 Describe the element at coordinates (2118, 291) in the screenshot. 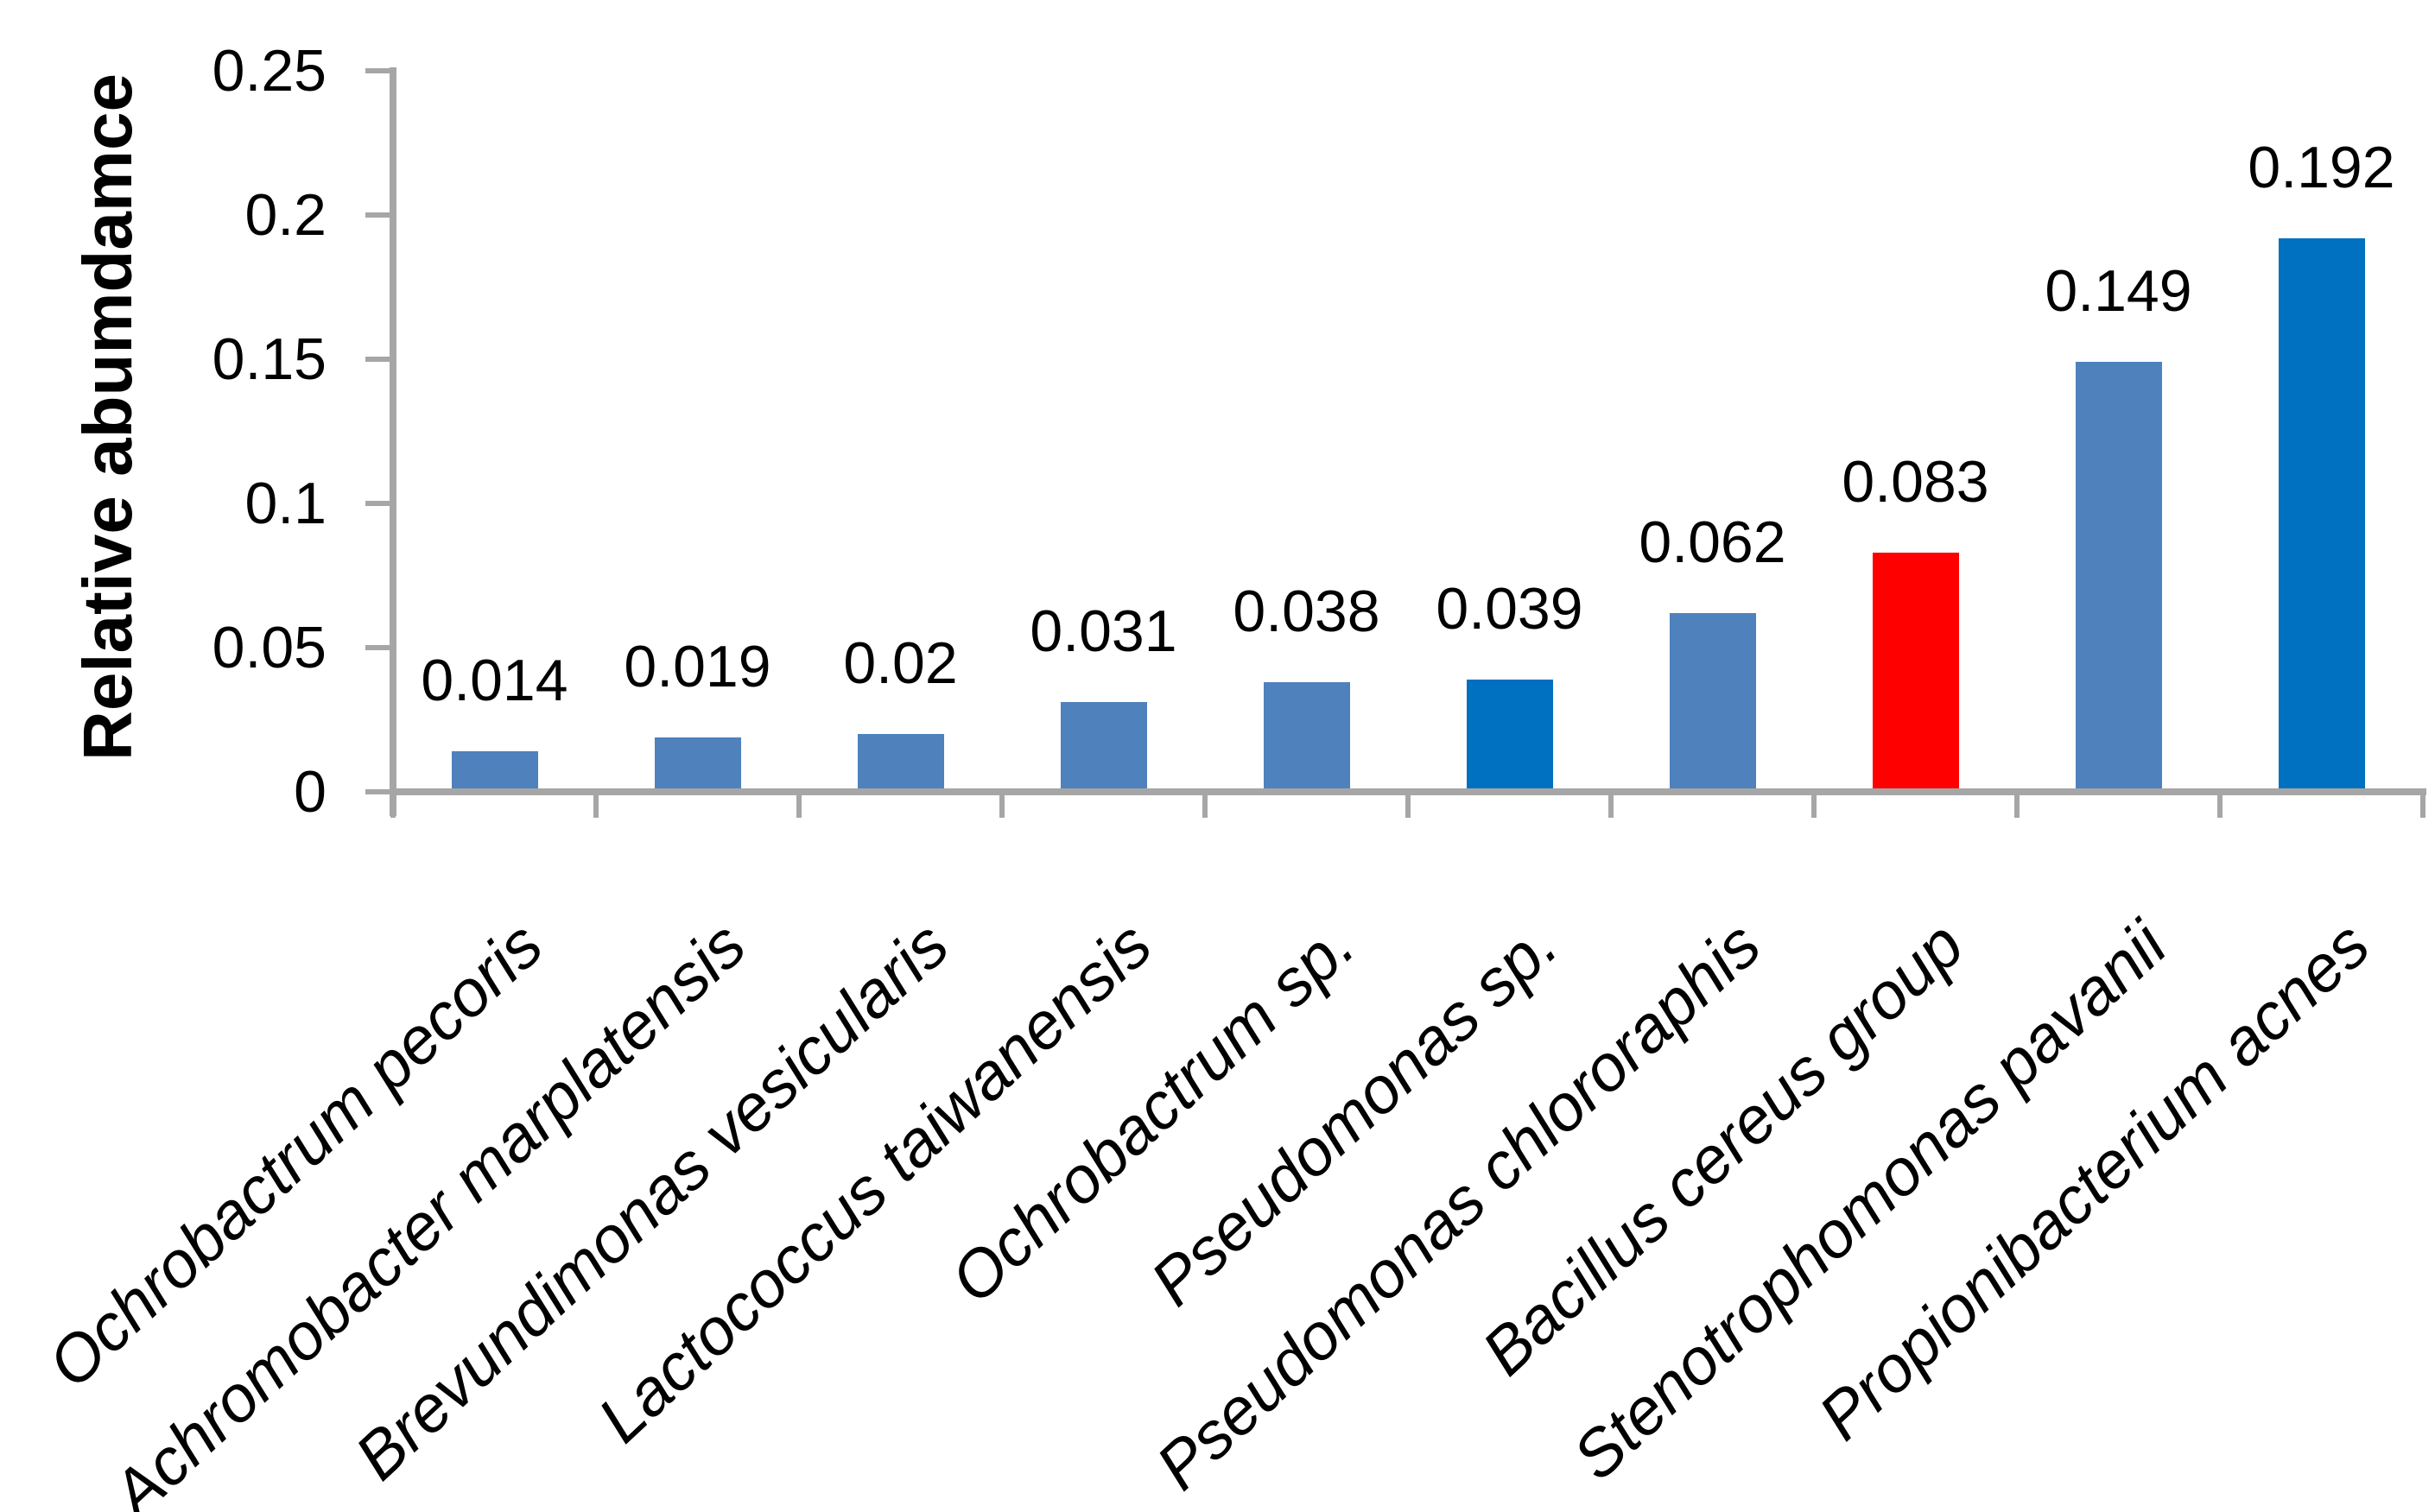

I see `bar-value-label: 0.149` at that location.